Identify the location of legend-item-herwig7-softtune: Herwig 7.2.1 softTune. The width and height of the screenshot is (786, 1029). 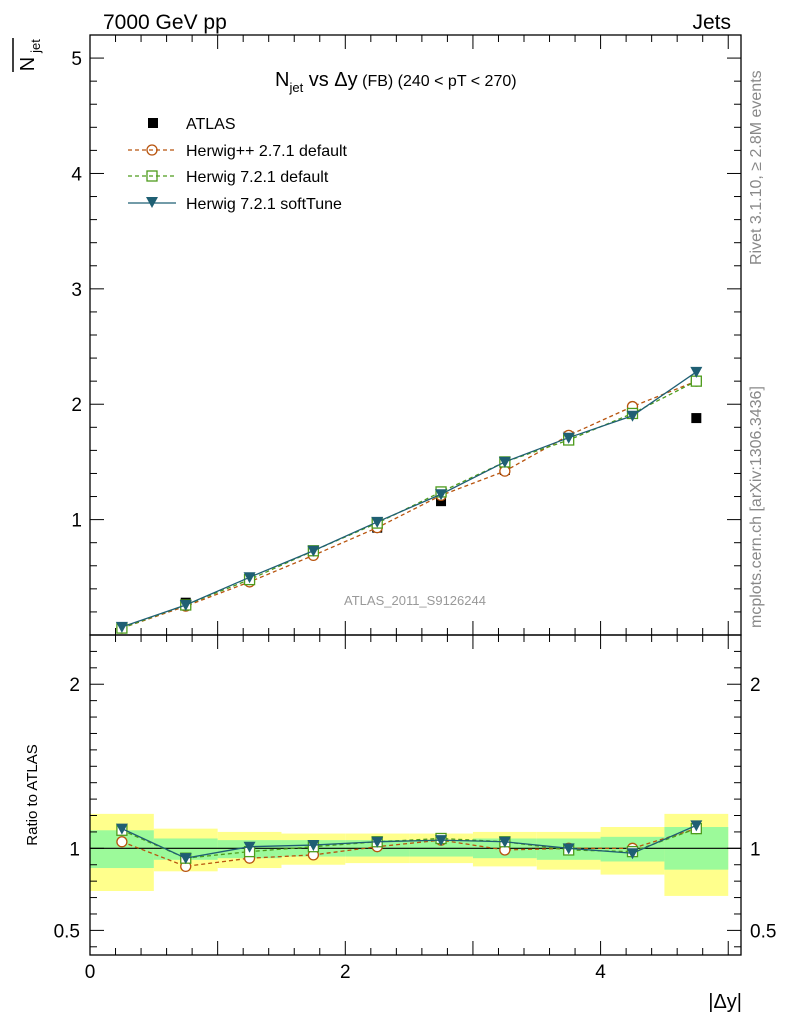
(235, 204).